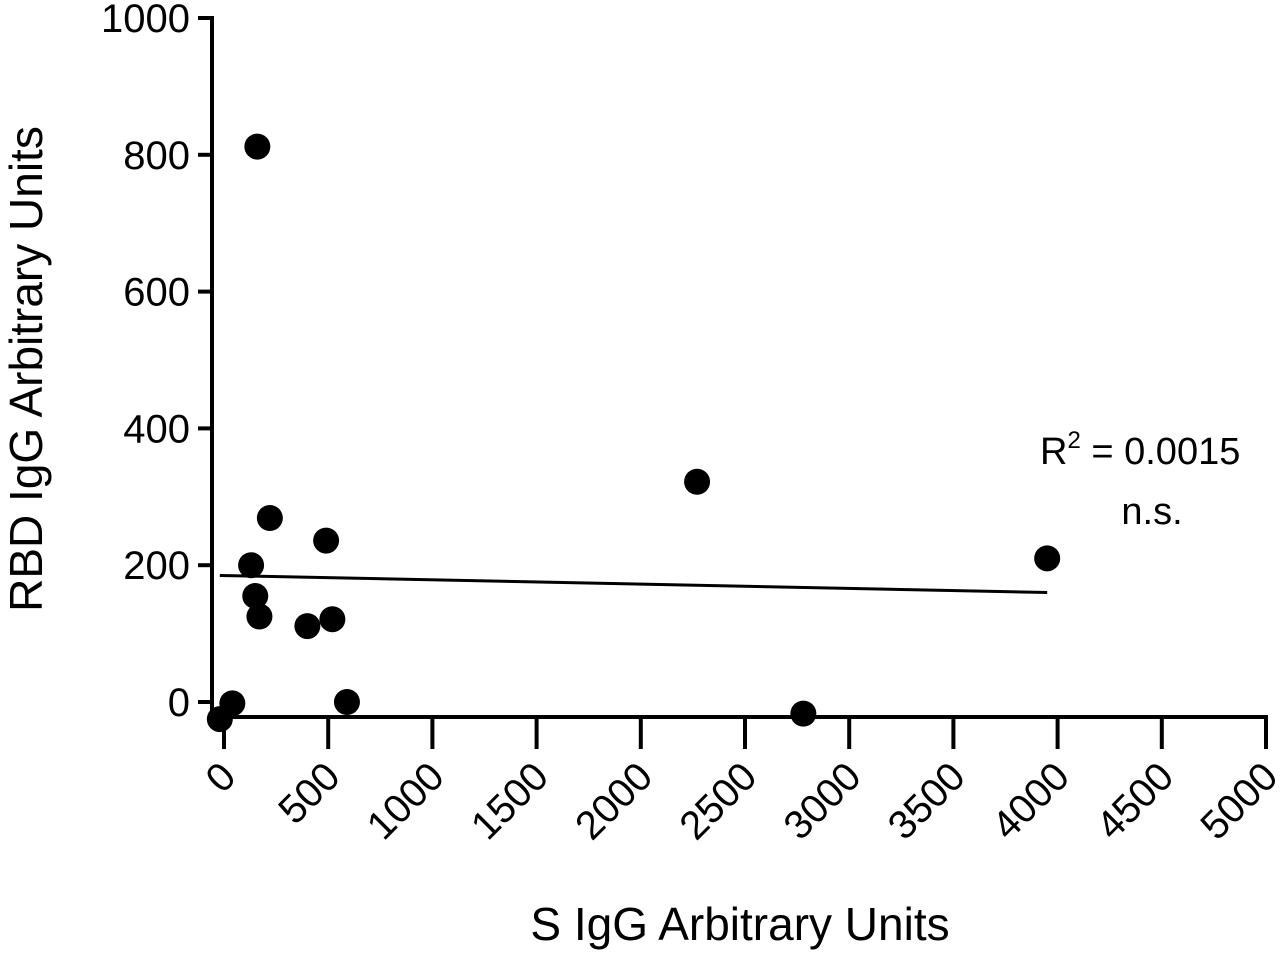 Image resolution: width=1280 pixels, height=957 pixels. I want to click on r-squared-annotation: R2 = 0.0015, so click(1140, 450).